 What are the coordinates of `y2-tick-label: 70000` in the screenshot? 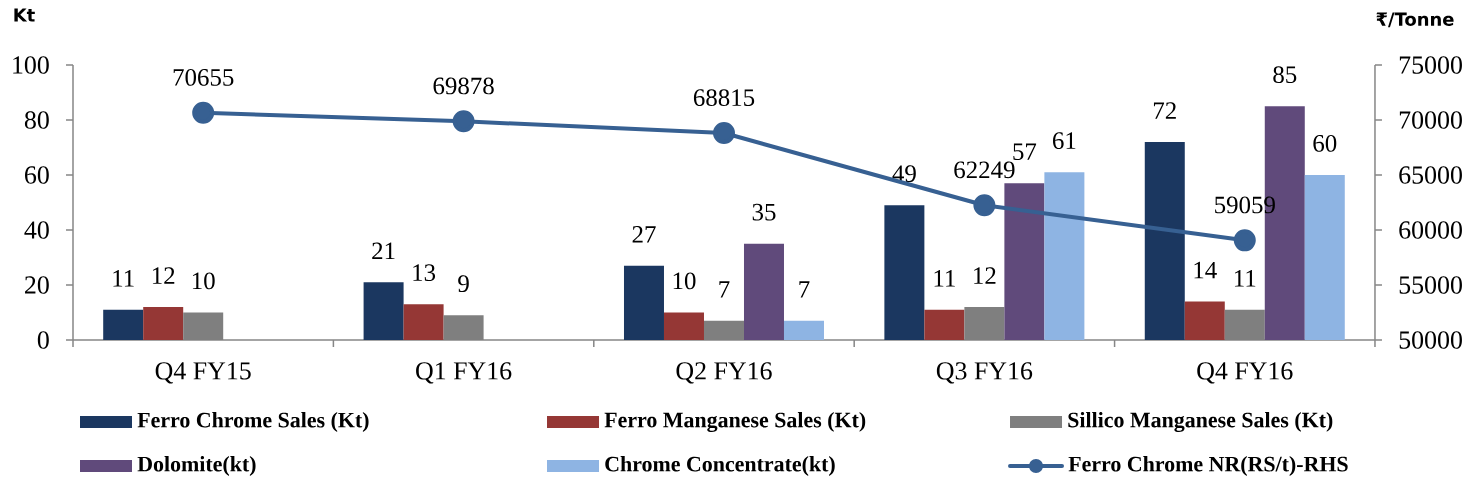 It's located at (1430, 120).